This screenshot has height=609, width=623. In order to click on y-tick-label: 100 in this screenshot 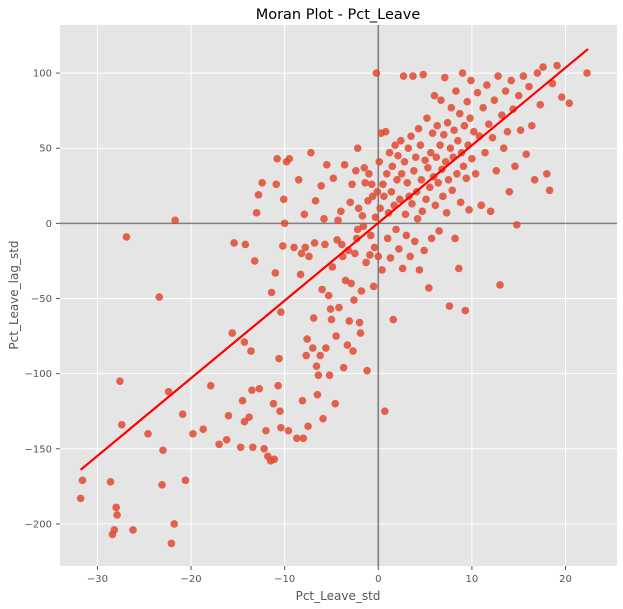, I will do `click(42, 74)`.